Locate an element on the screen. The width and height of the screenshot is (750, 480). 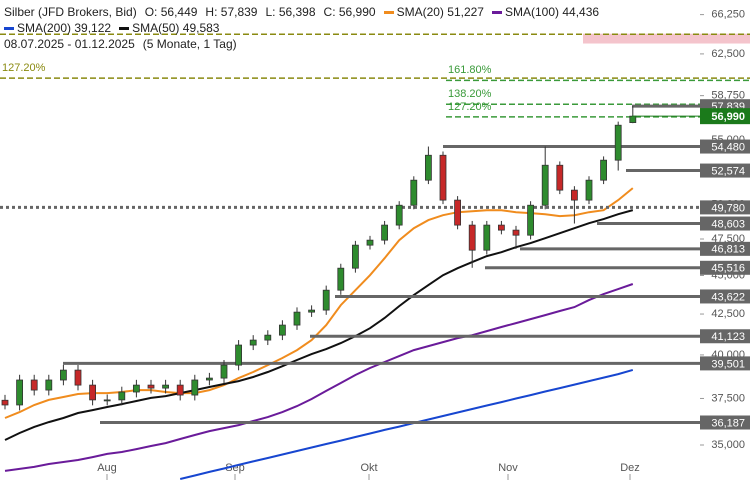
legend-entry: SMA(100) 44,436 is located at coordinates (545, 12).